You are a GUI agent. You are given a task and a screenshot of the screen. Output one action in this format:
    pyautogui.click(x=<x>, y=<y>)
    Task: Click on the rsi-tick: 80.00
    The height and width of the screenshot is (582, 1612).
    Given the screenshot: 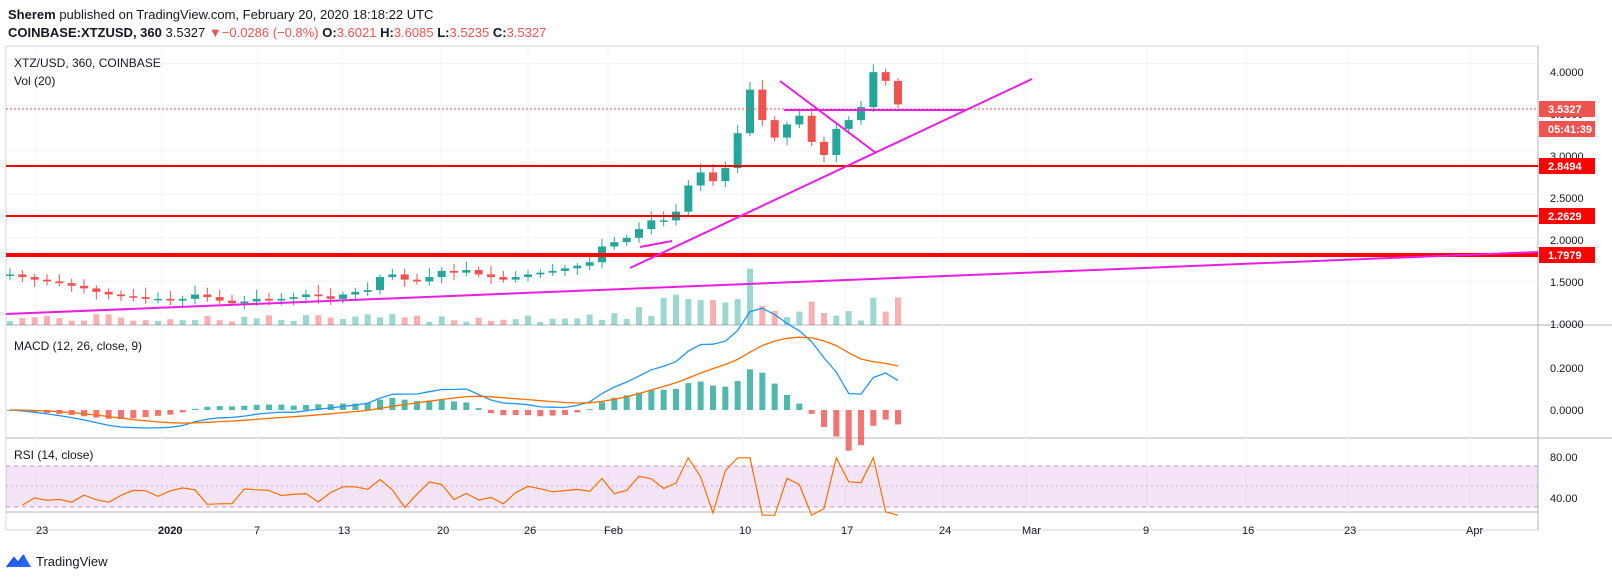 What is the action you would take?
    pyautogui.click(x=1564, y=458)
    